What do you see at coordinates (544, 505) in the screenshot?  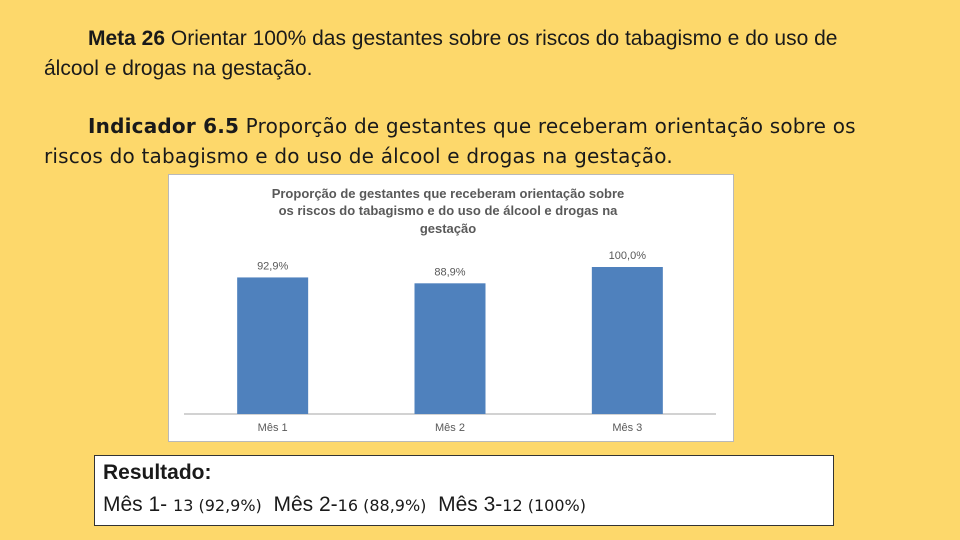 I see `resultado-mes-3-value: 12 (100%)` at bounding box center [544, 505].